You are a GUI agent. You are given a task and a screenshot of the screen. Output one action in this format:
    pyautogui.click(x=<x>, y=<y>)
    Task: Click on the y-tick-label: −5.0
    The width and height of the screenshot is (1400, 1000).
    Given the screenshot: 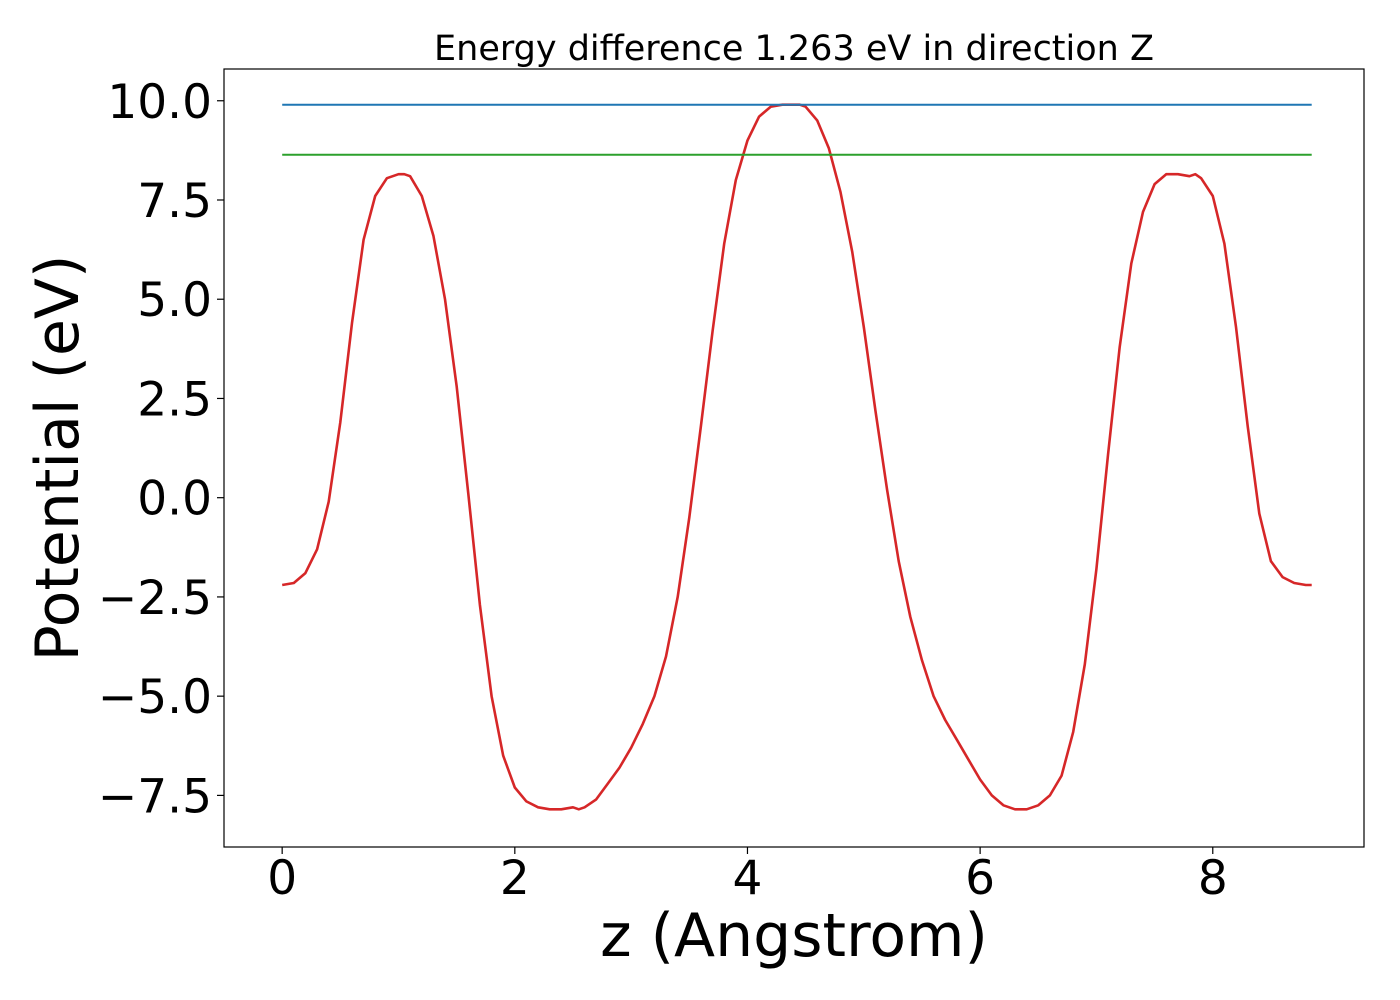 What is the action you would take?
    pyautogui.click(x=155, y=697)
    